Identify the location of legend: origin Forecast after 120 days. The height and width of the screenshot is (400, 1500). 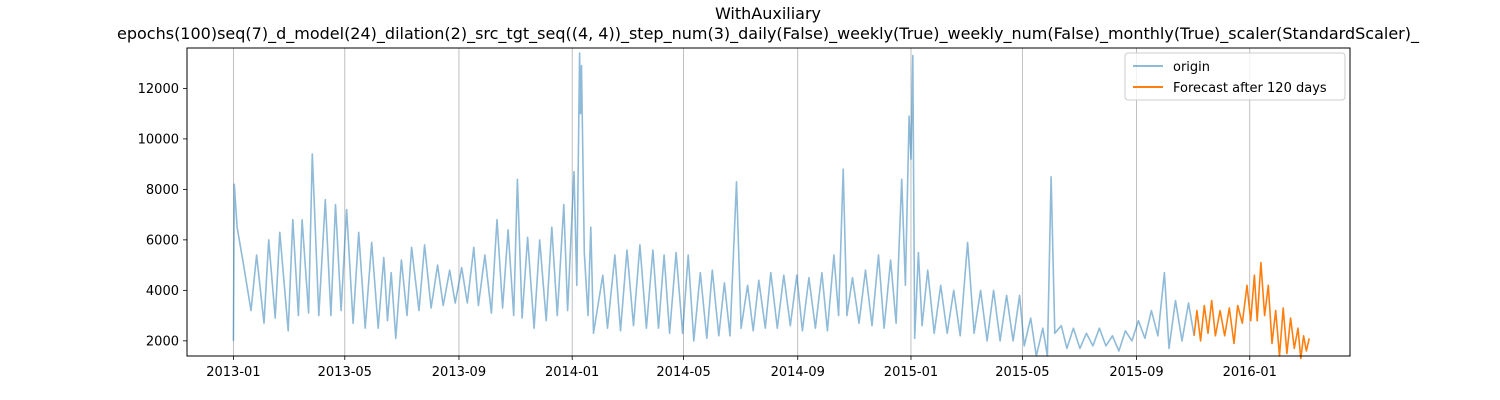
(1235, 76).